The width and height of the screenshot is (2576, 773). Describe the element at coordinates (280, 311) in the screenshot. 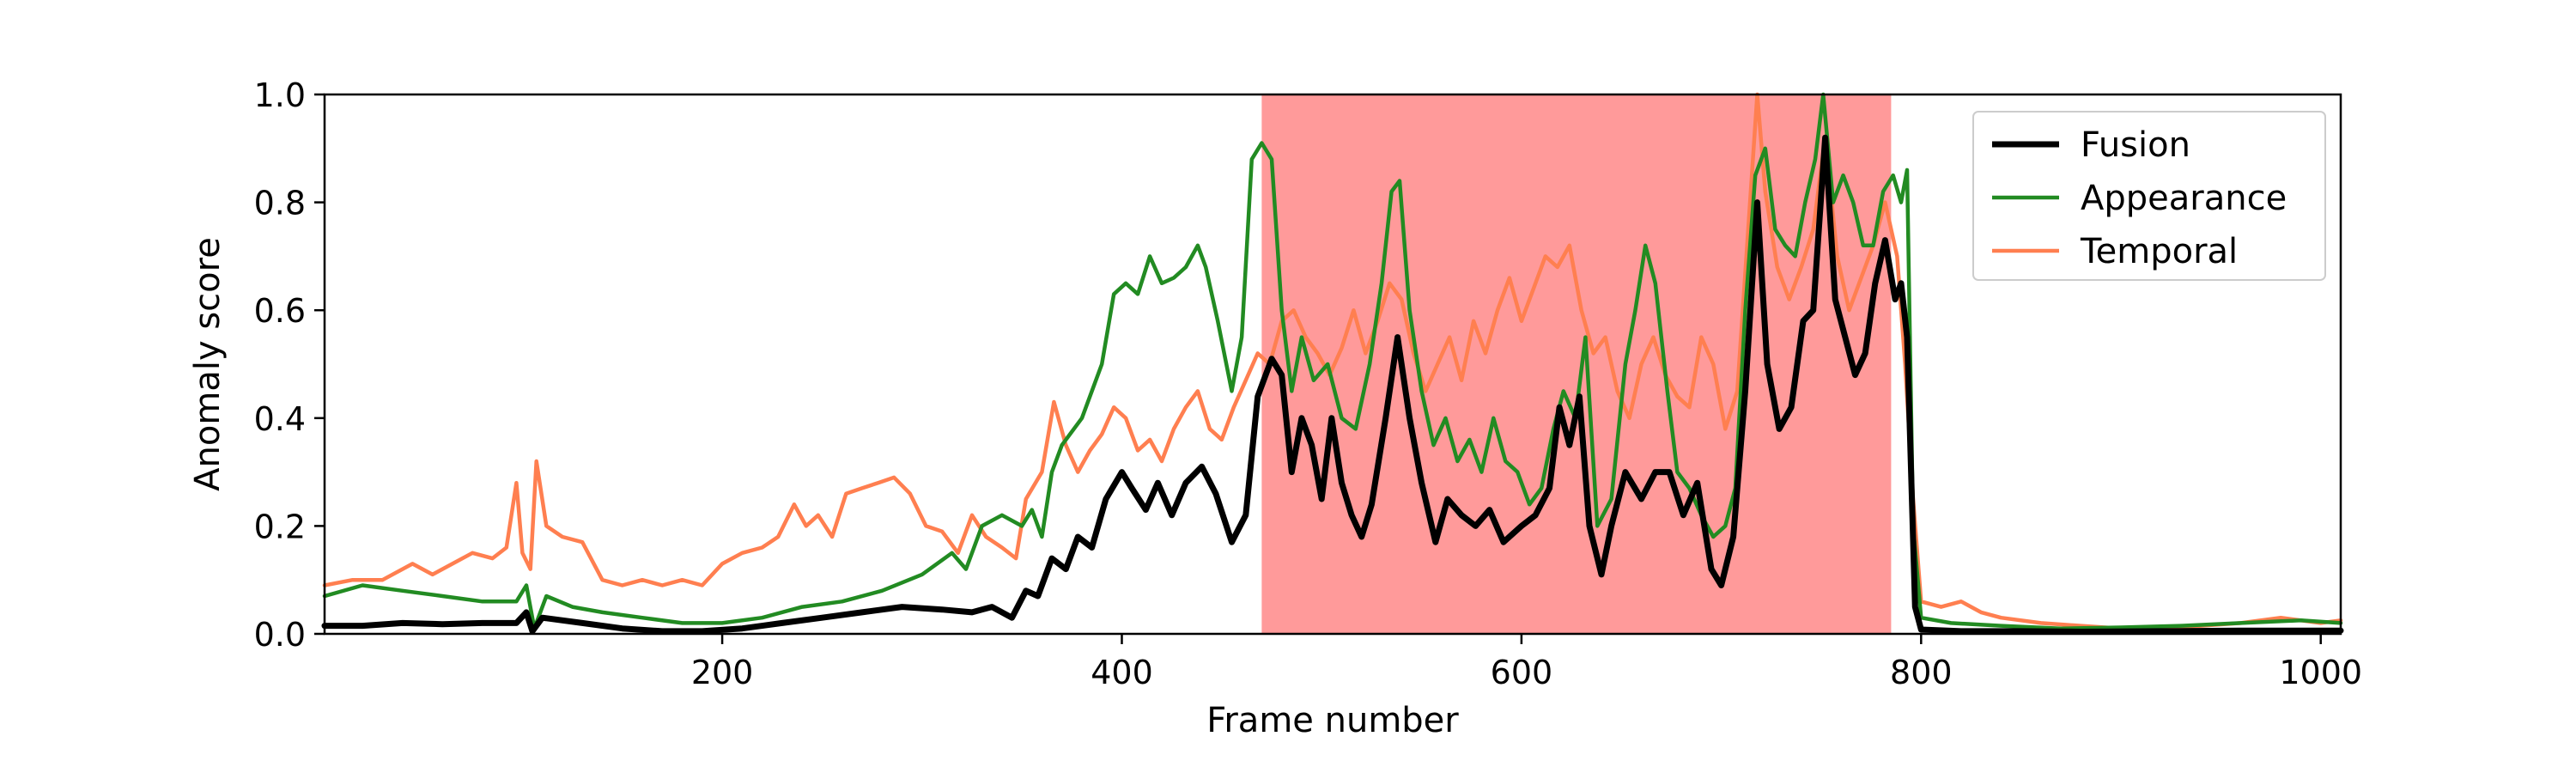

I see `y-tick-label: 0.6` at that location.